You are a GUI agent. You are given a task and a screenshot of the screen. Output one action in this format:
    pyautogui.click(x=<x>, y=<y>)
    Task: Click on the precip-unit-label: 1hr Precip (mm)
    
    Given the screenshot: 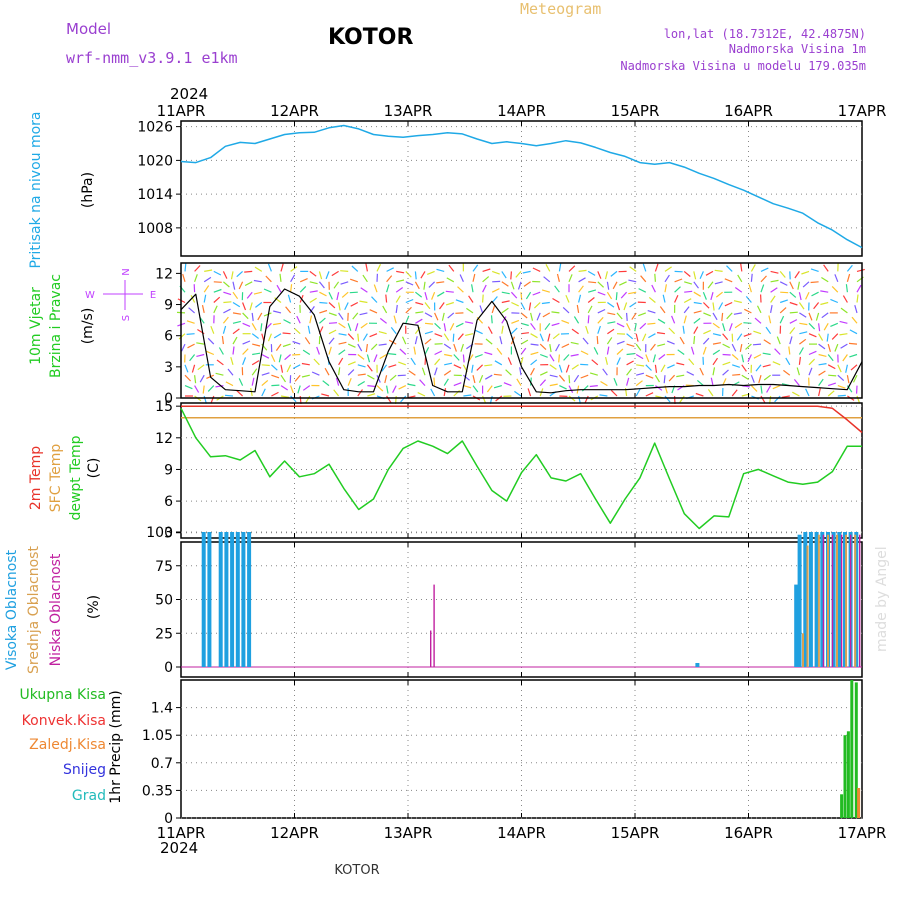 What is the action you would take?
    pyautogui.click(x=116, y=746)
    